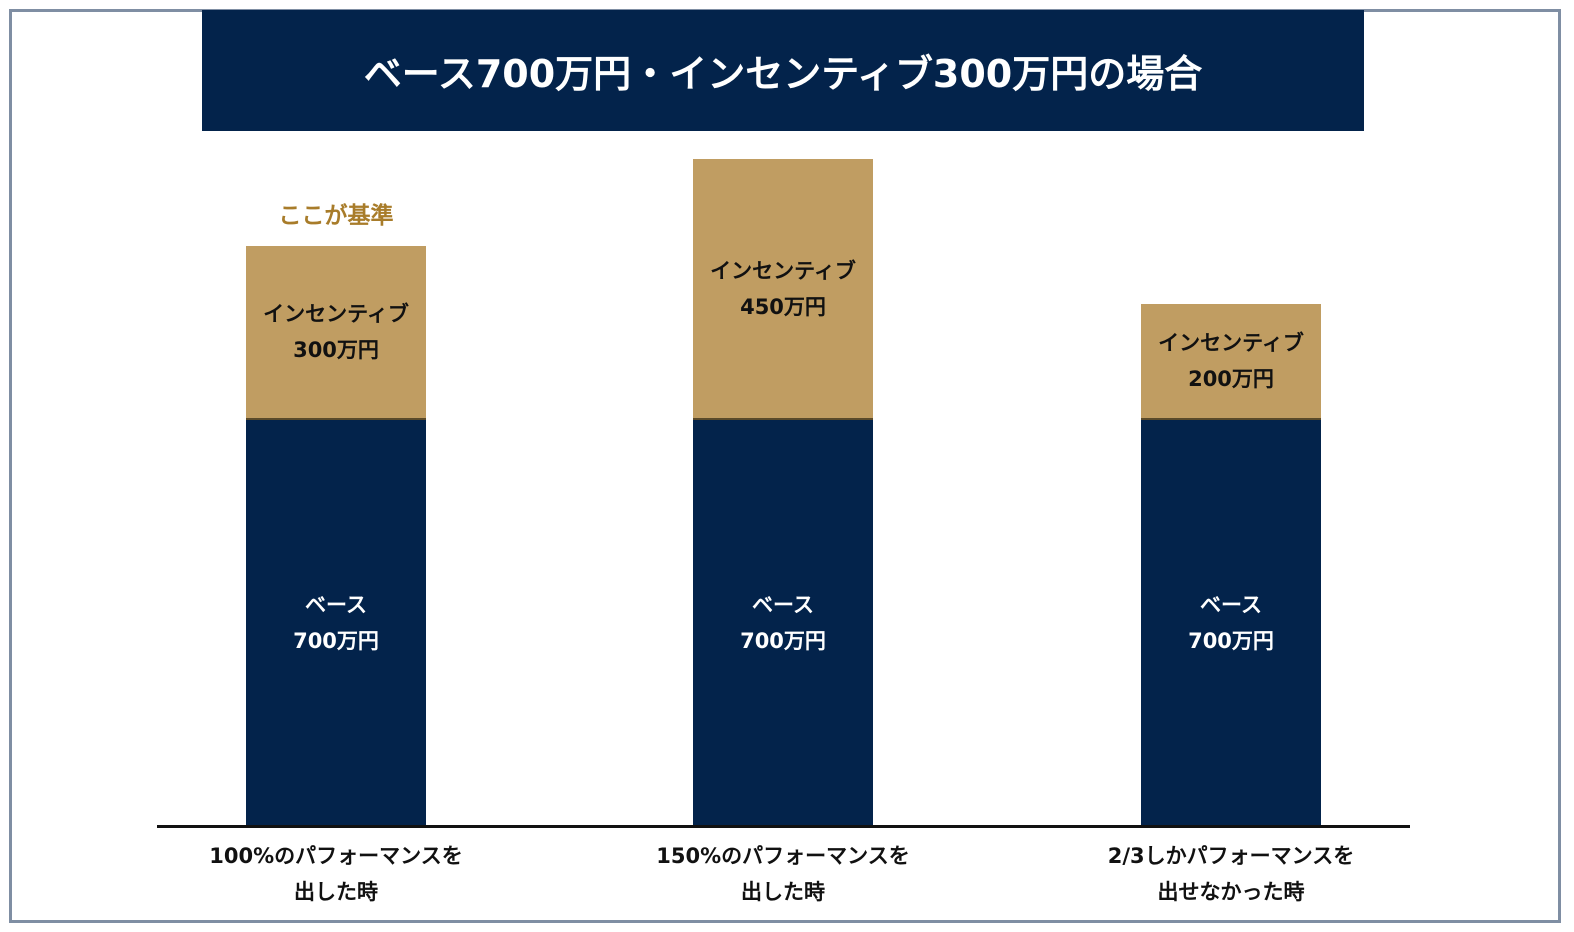  What do you see at coordinates (336, 216) in the screenshot?
I see `baseline-annotation: ここが基準` at bounding box center [336, 216].